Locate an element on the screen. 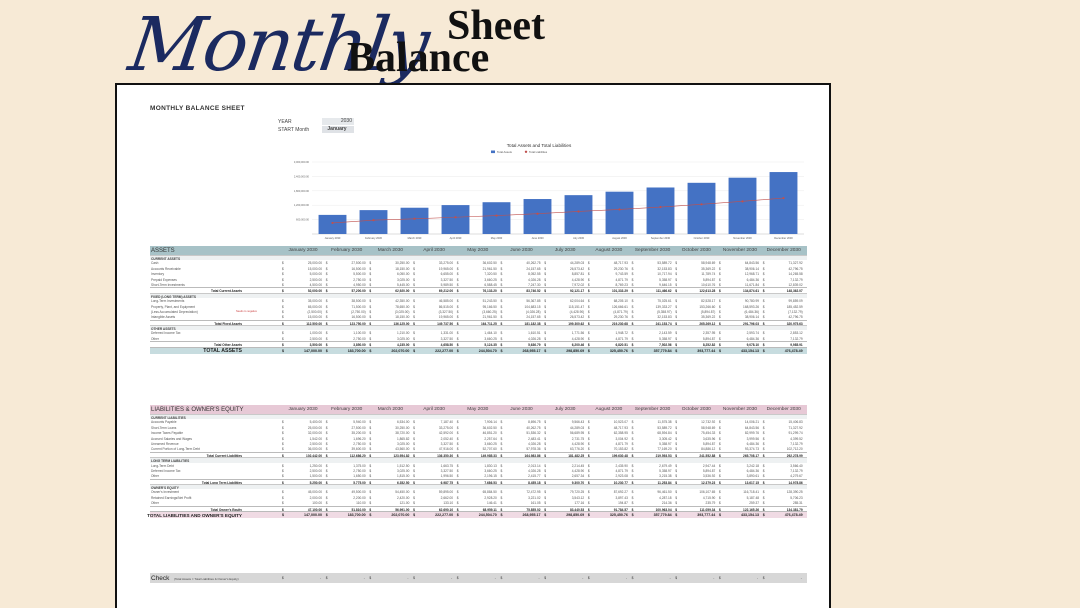 This screenshot has width=1080, height=608. cell-value: 83,746.52 is located at coordinates (533, 291).